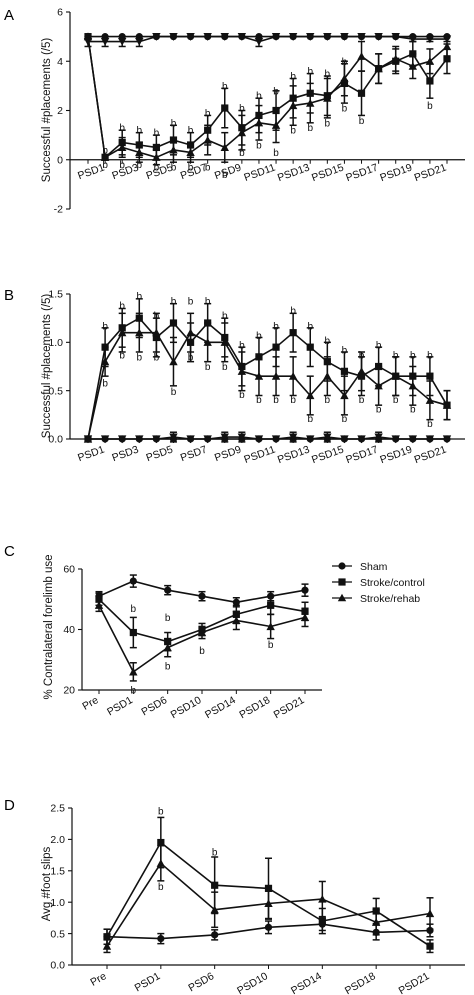 Image resolution: width=474 pixels, height=995 pixels. Describe the element at coordinates (259, 454) in the screenshot. I see `panel-b-x-tick-label: PSD11` at that location.